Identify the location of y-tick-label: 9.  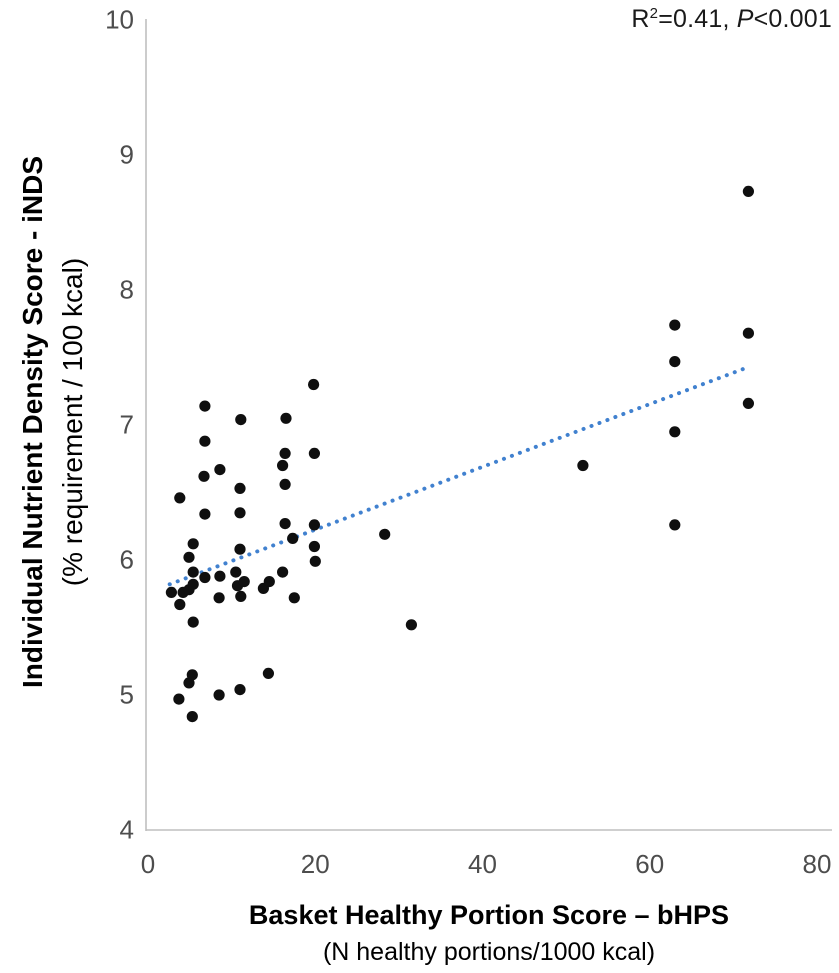
(126, 154).